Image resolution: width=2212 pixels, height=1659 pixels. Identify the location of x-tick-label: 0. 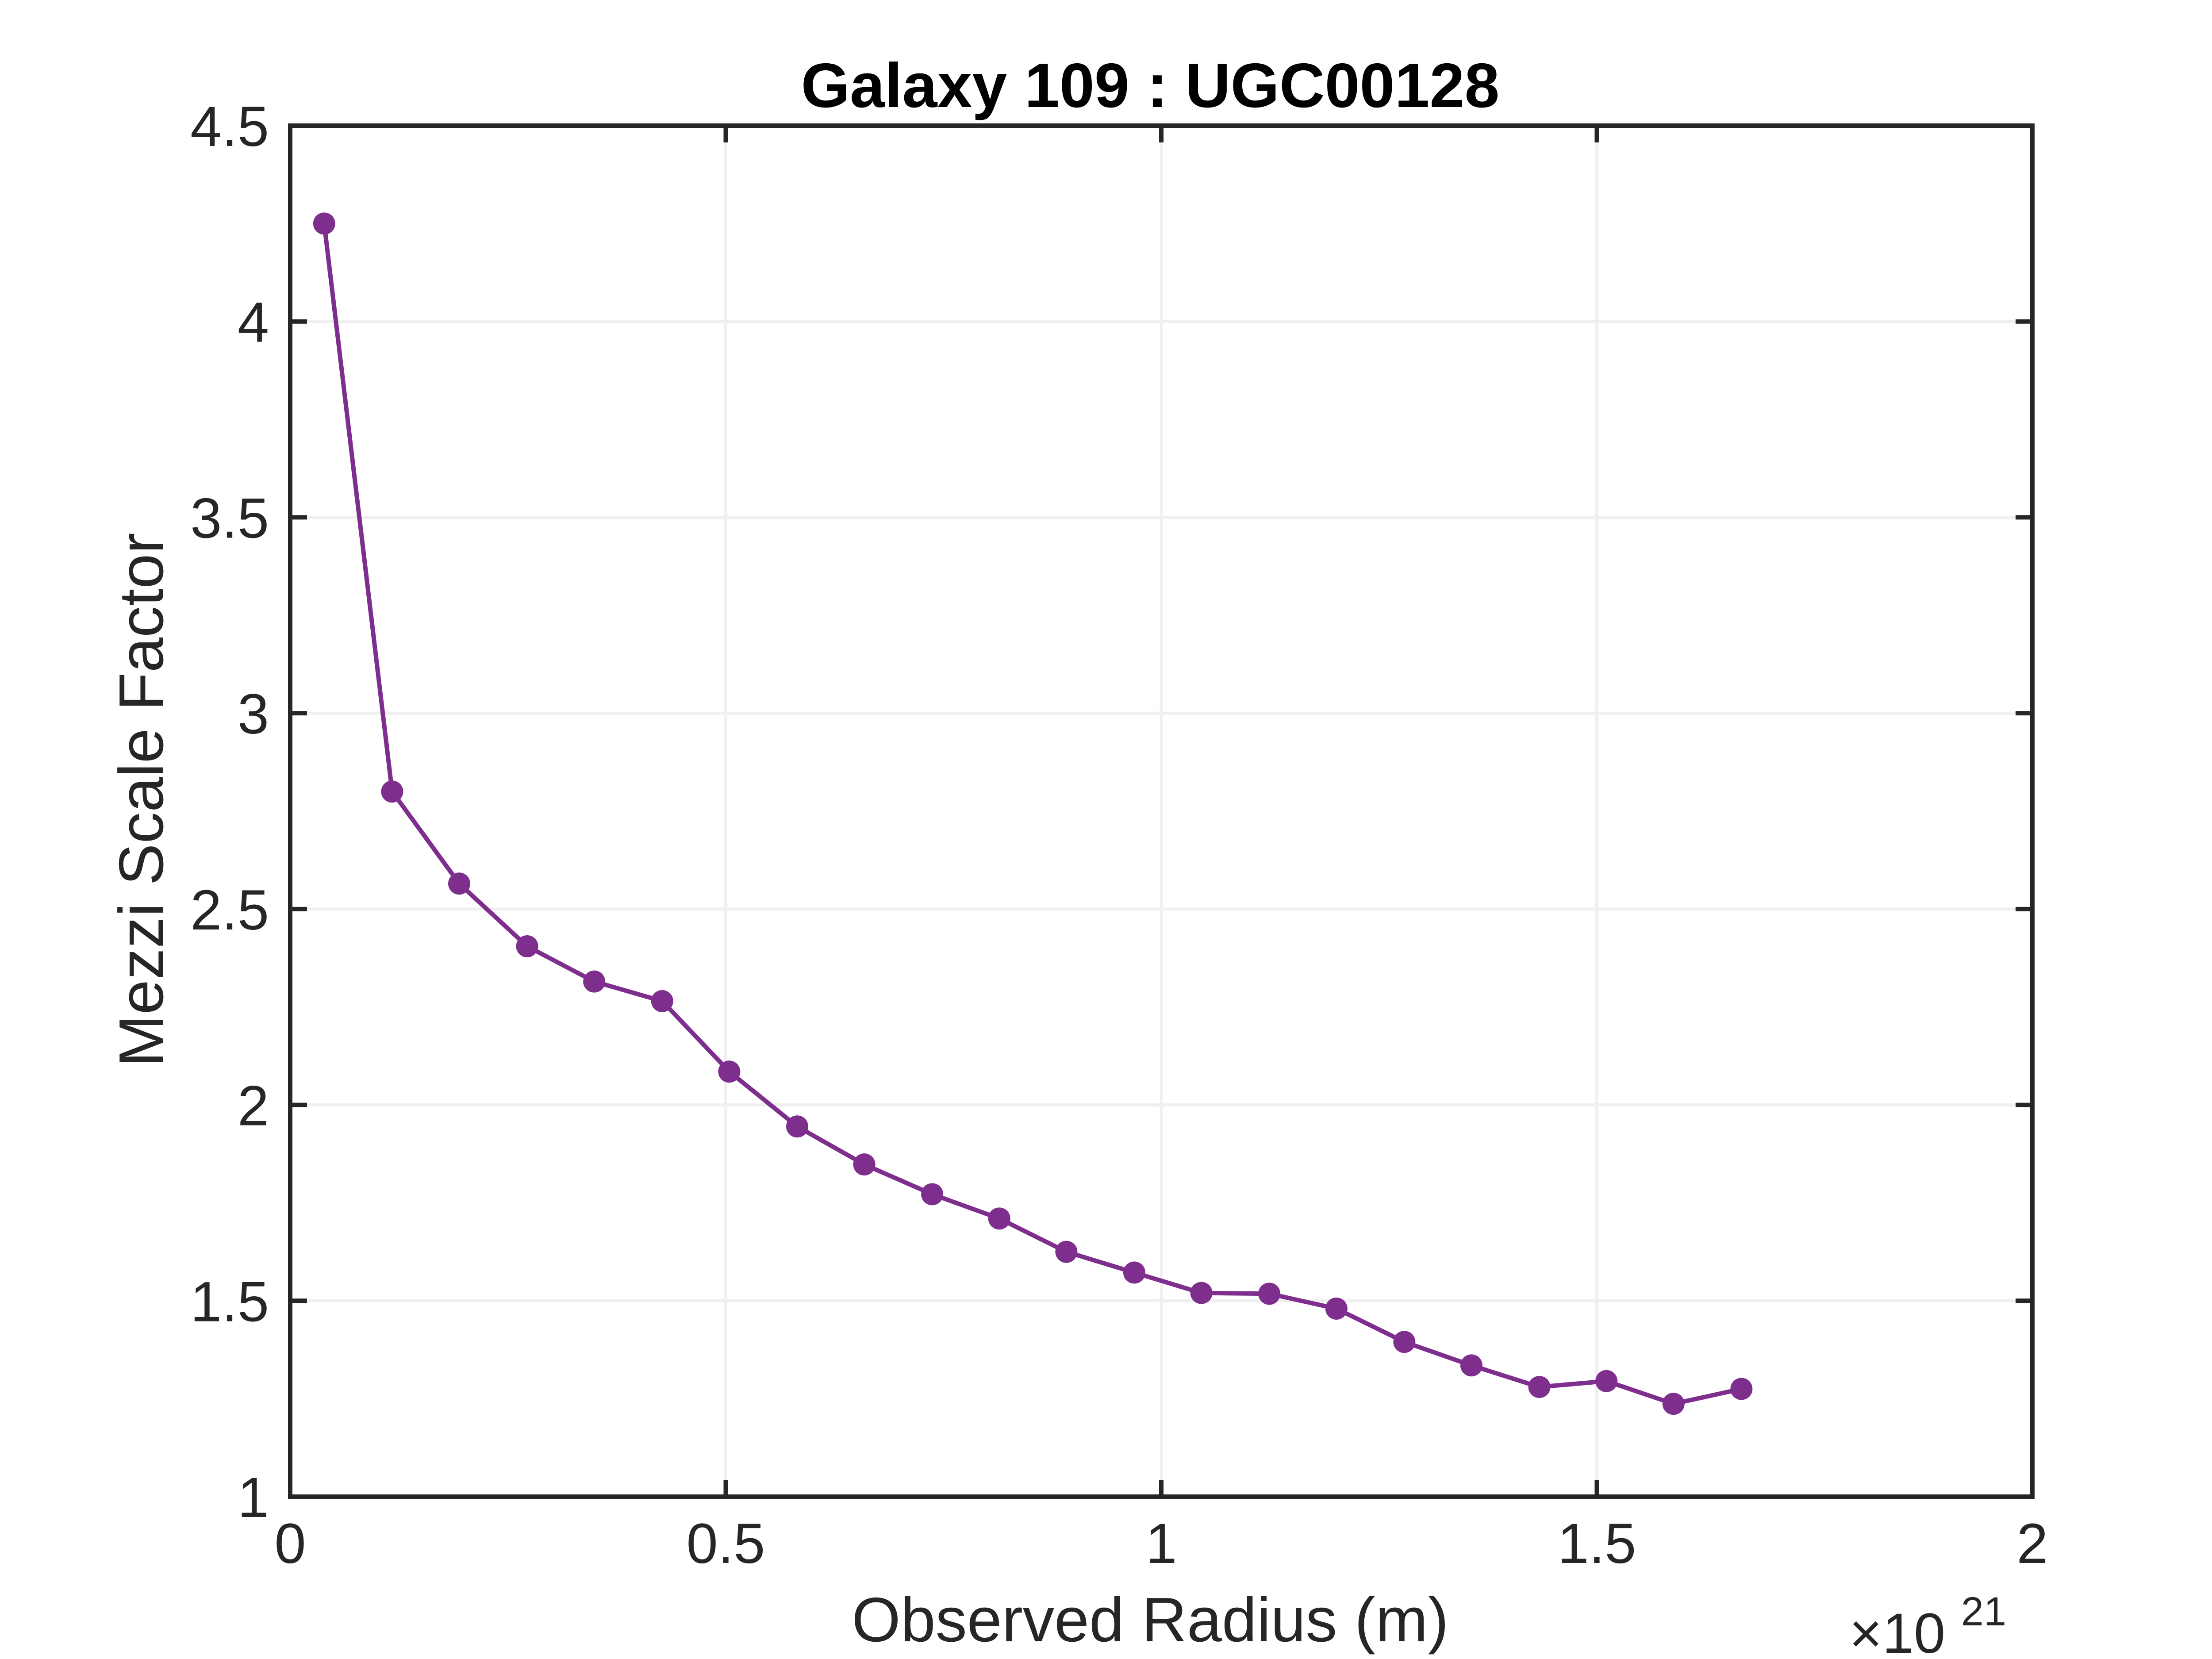
(290, 1544).